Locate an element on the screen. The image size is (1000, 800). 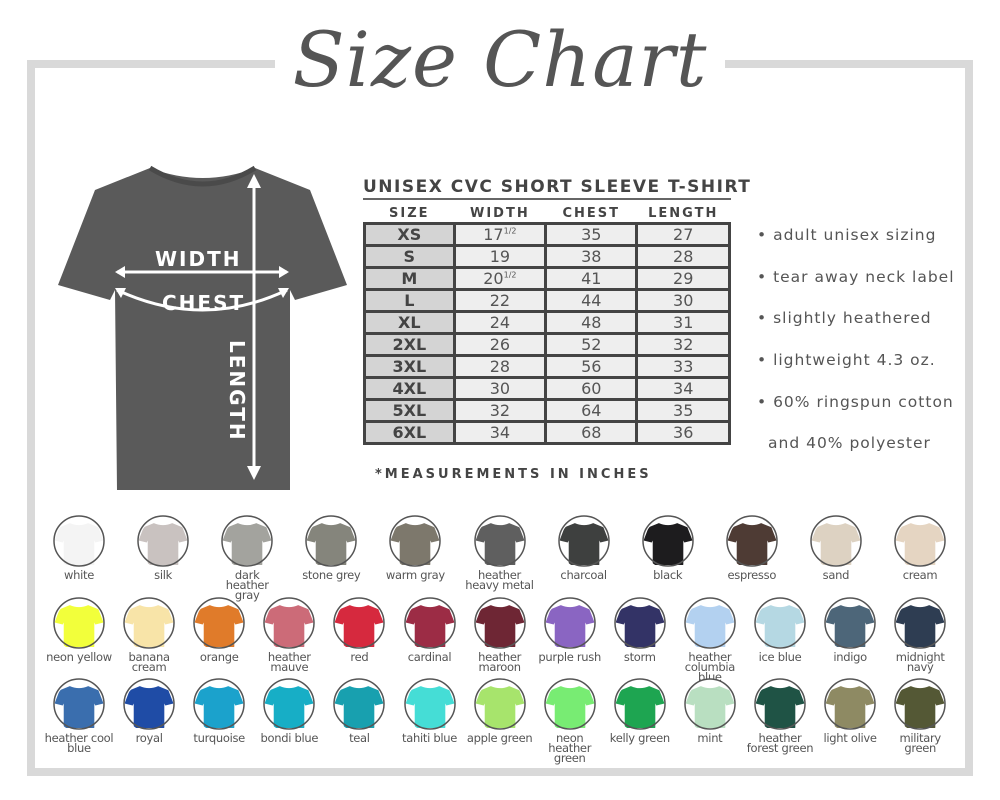
chest-value: 48 is located at coordinates (591, 322).